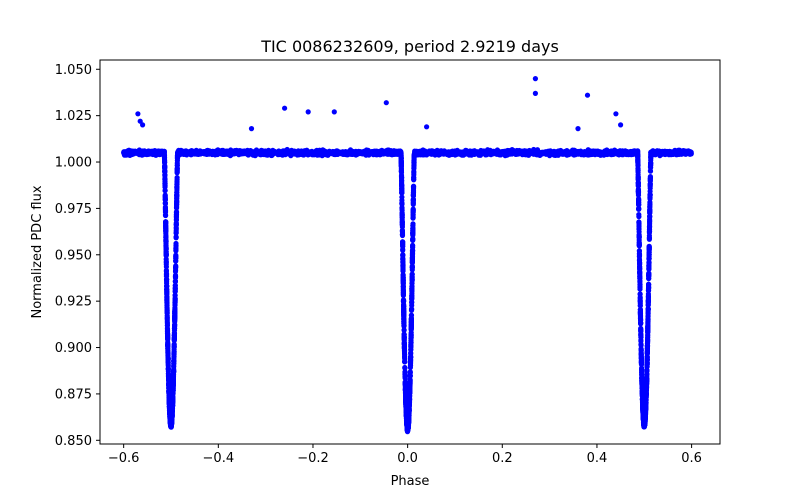 The height and width of the screenshot is (500, 800). I want to click on y-tick-label: 1.050, so click(73, 70).